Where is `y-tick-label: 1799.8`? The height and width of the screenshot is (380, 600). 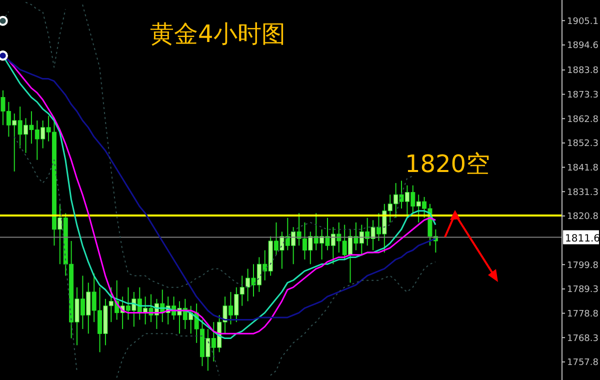 y-tick-label: 1799.8 is located at coordinates (583, 265).